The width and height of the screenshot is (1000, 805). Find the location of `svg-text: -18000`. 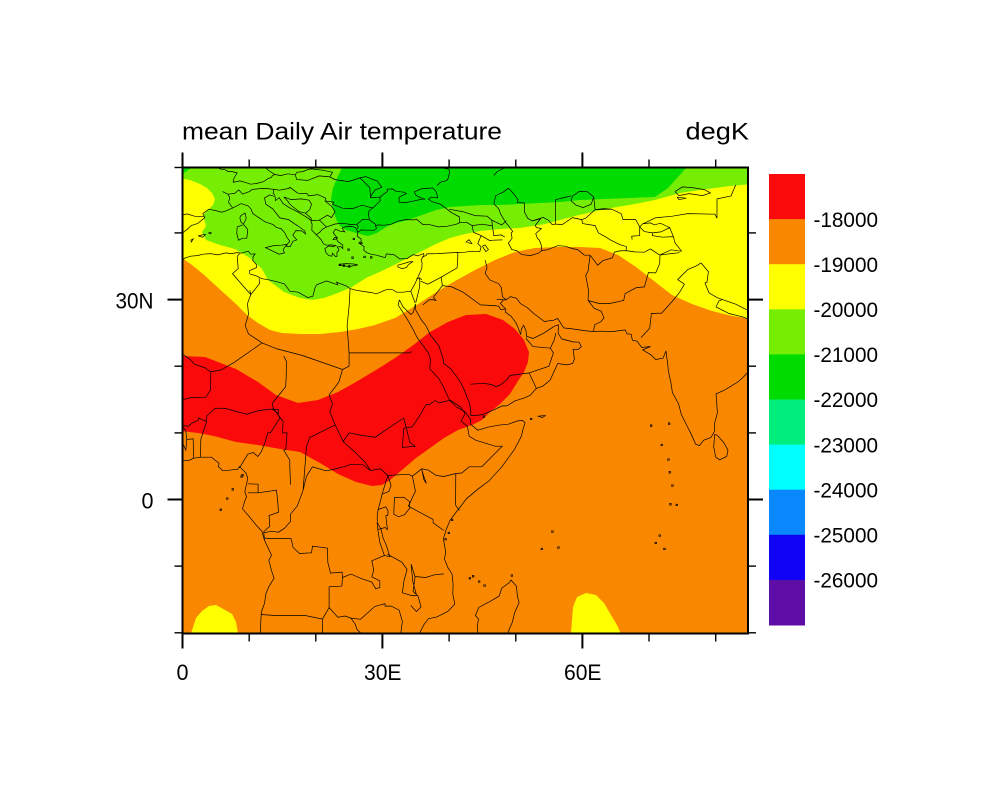

svg-text: -18000 is located at coordinates (846, 220).